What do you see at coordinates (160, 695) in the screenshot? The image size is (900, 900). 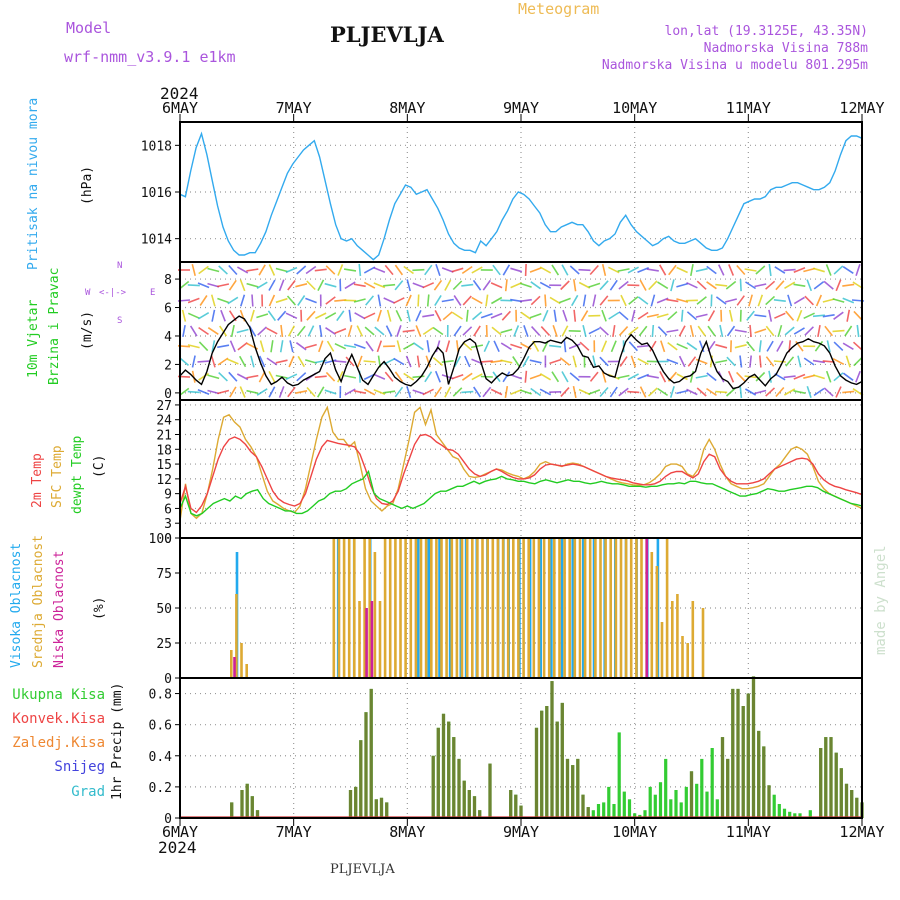 I see `y-tick-label: 0.8` at bounding box center [160, 695].